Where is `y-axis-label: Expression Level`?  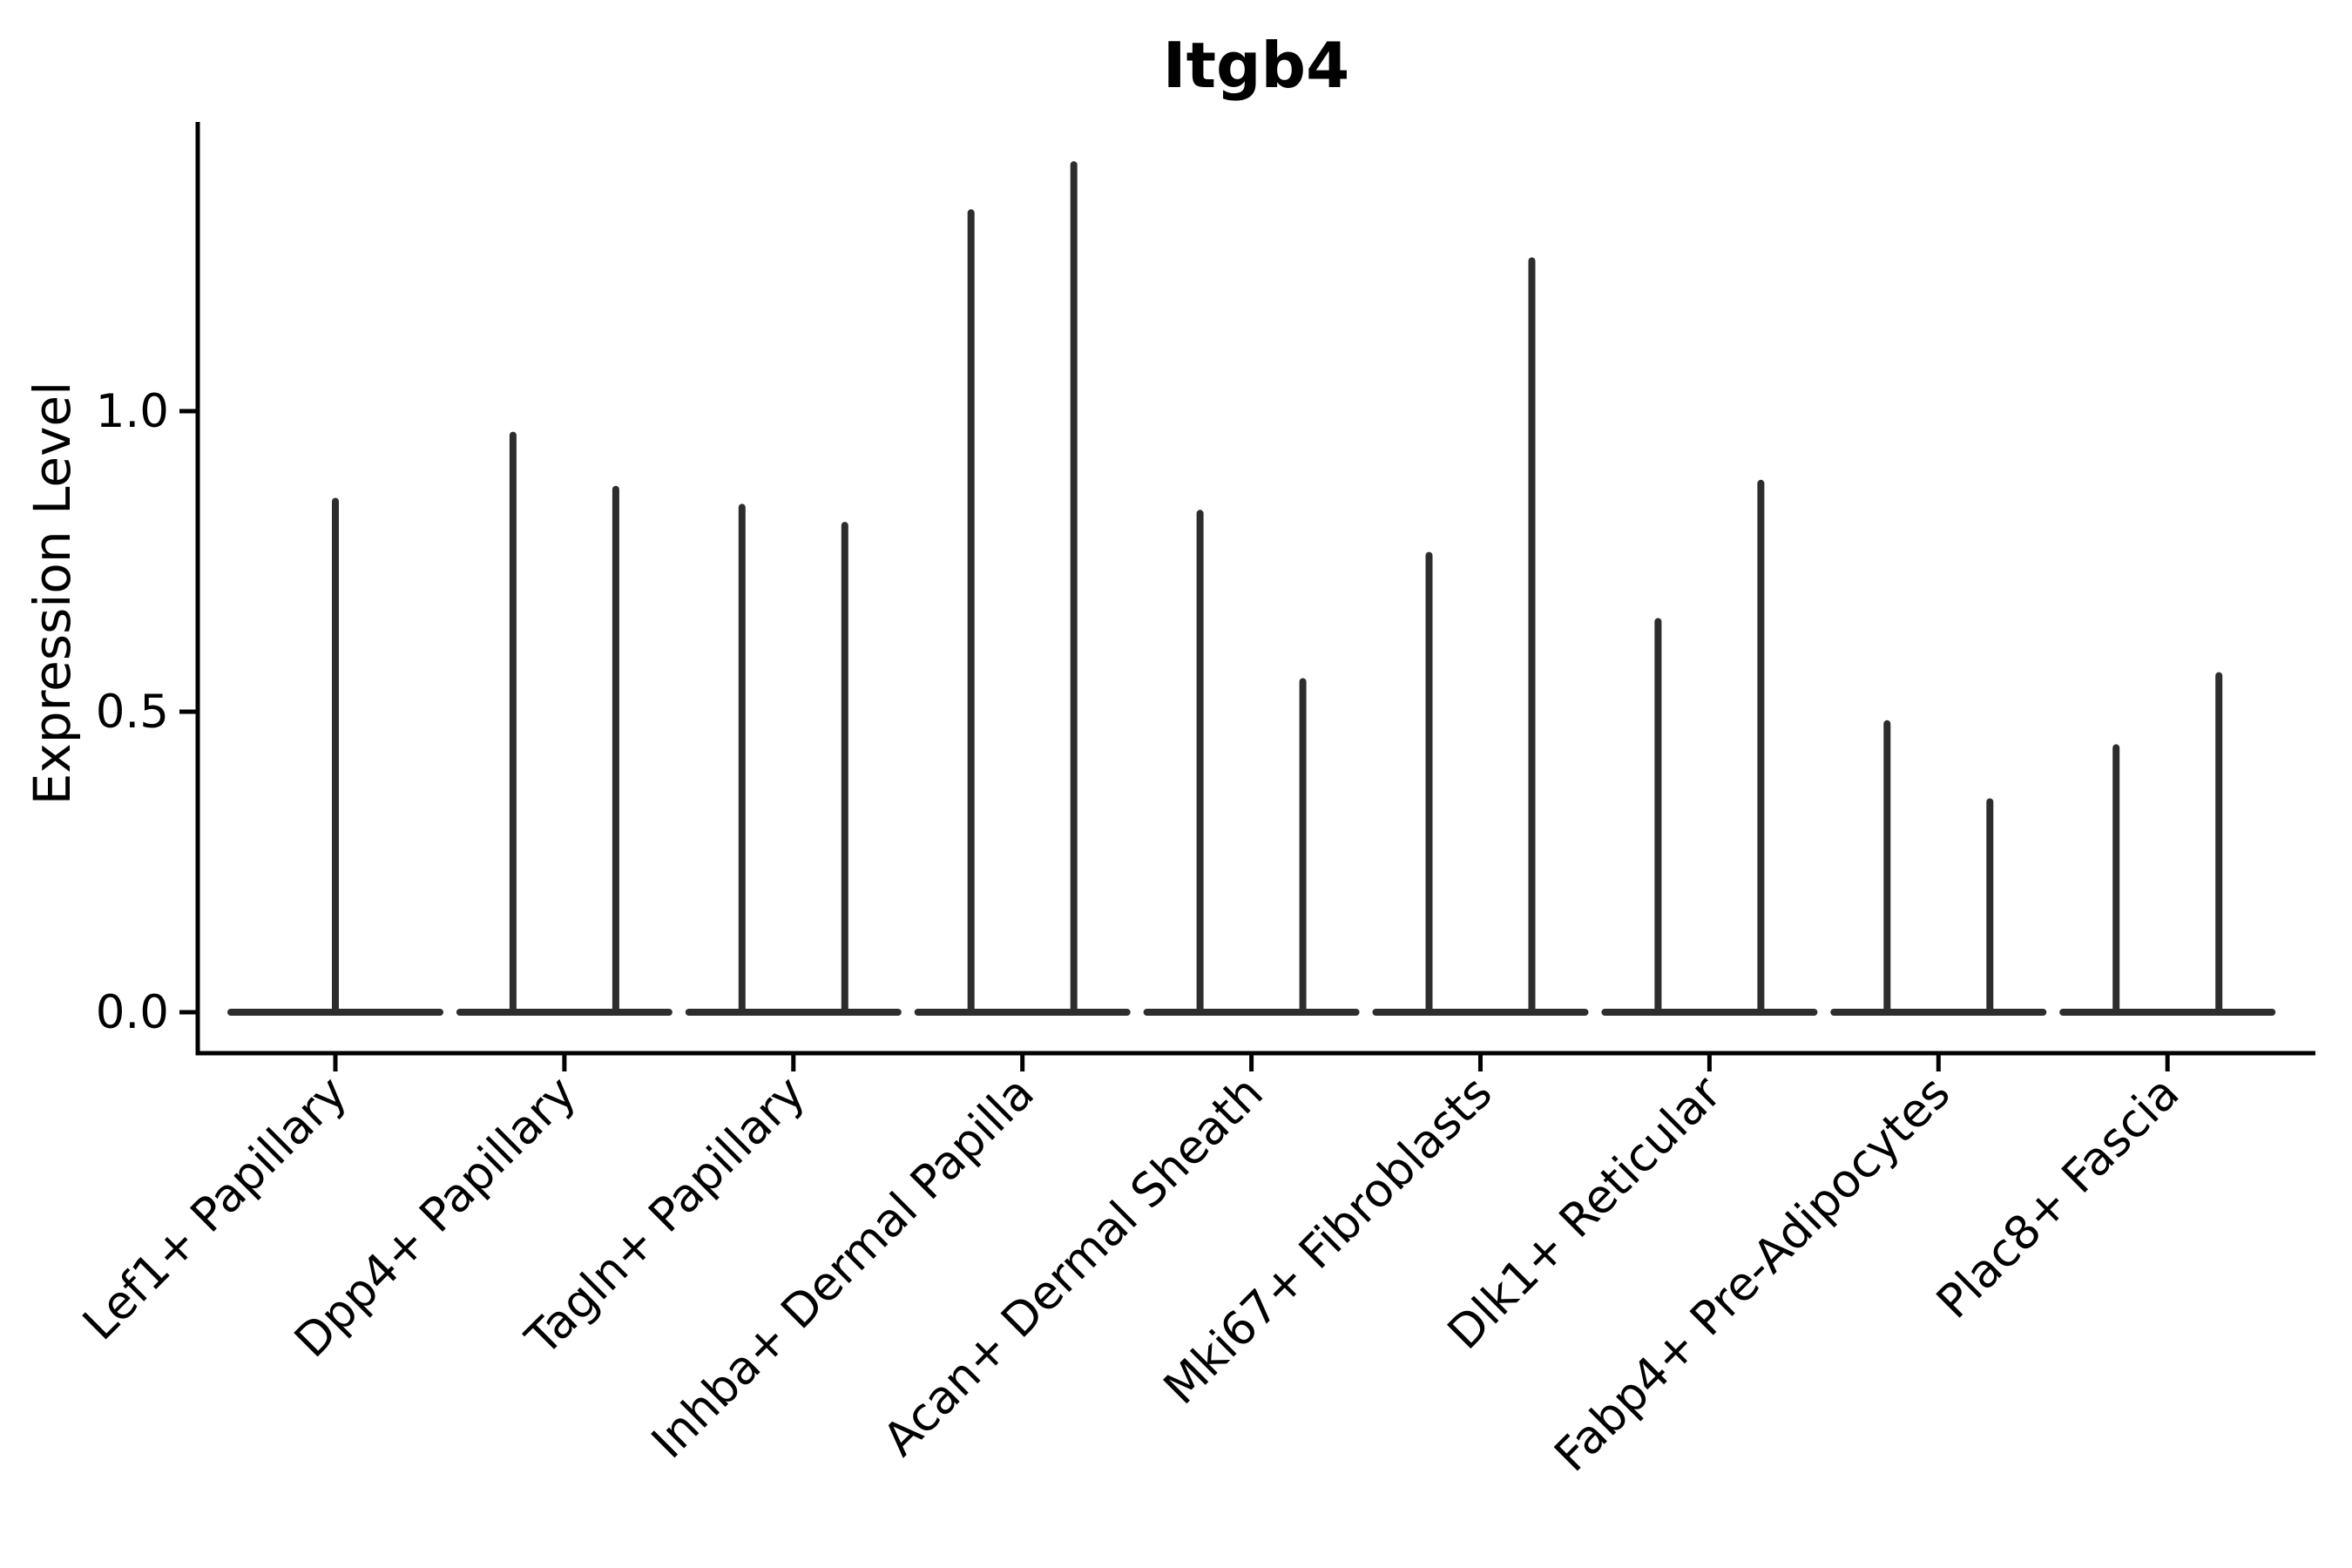 y-axis-label: Expression Level is located at coordinates (52, 593).